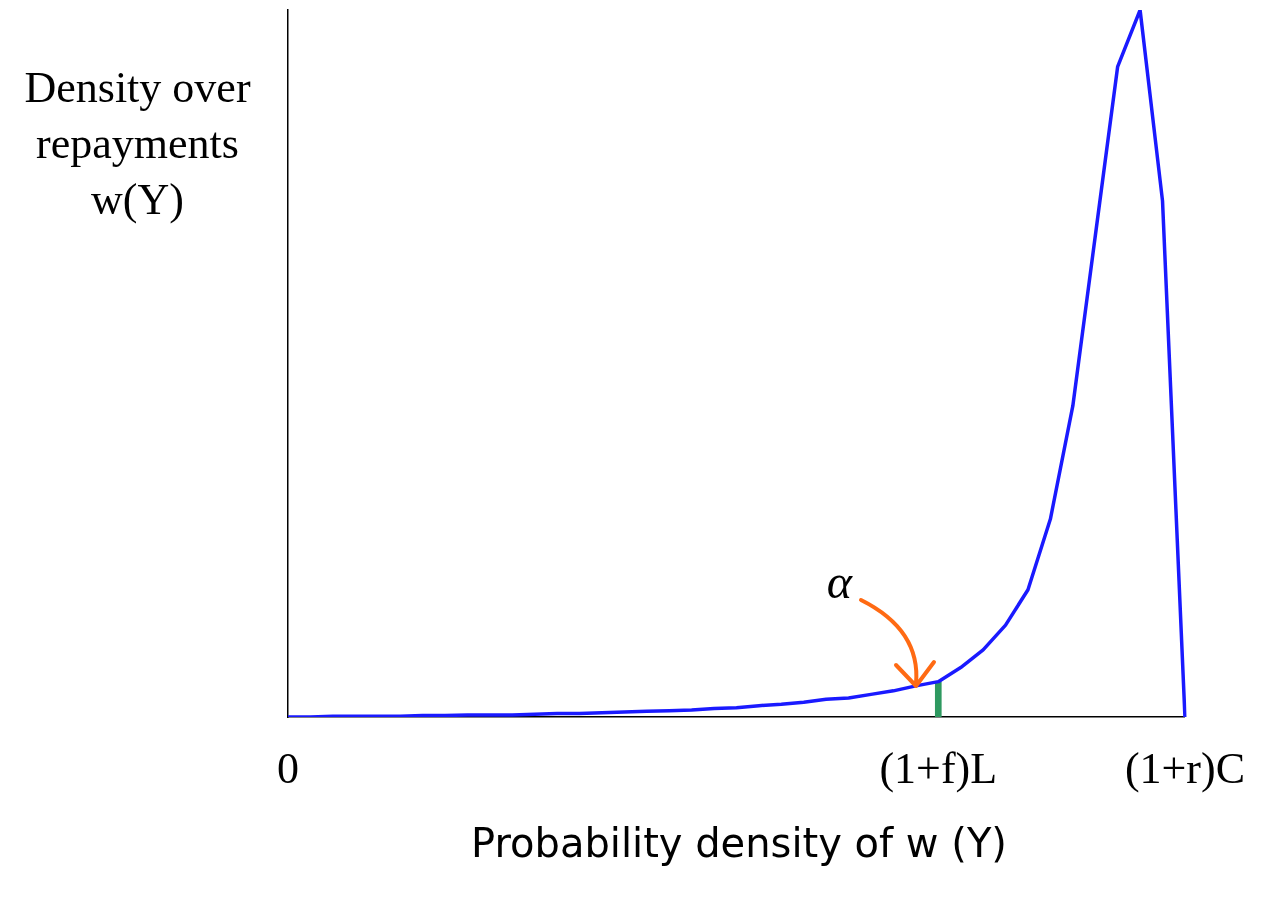 This screenshot has height=906, width=1273. What do you see at coordinates (839, 582) in the screenshot?
I see `annotation: α` at bounding box center [839, 582].